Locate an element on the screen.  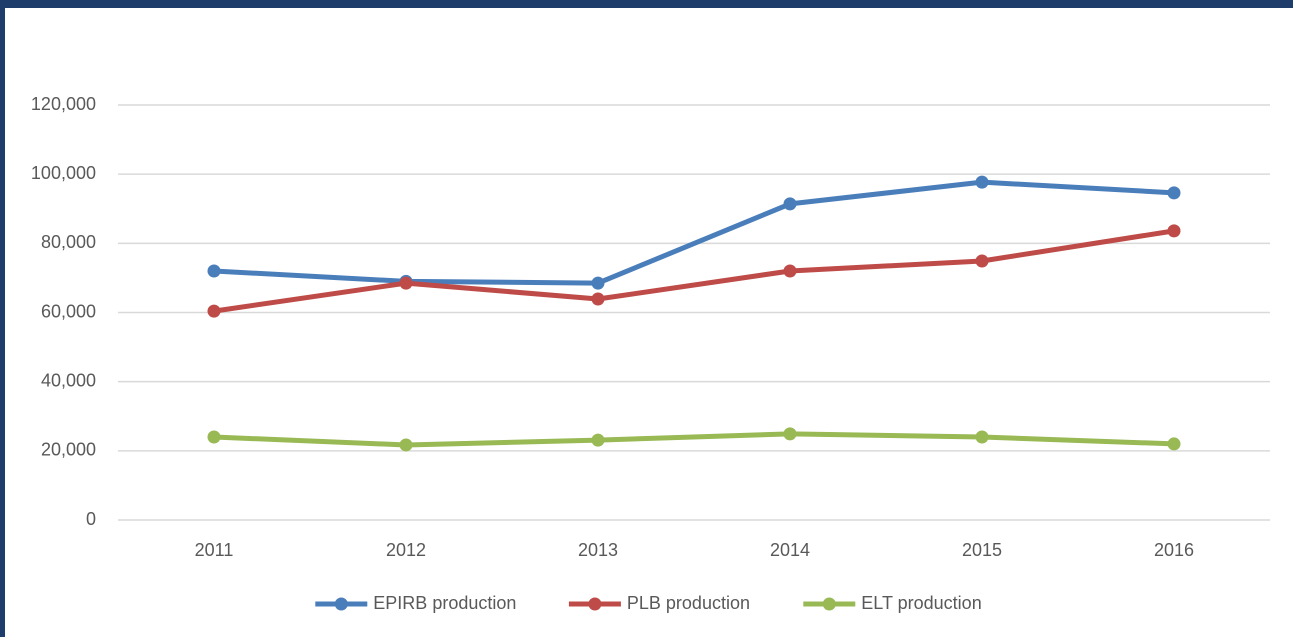
y-tick-label: 120,000 is located at coordinates (63, 104).